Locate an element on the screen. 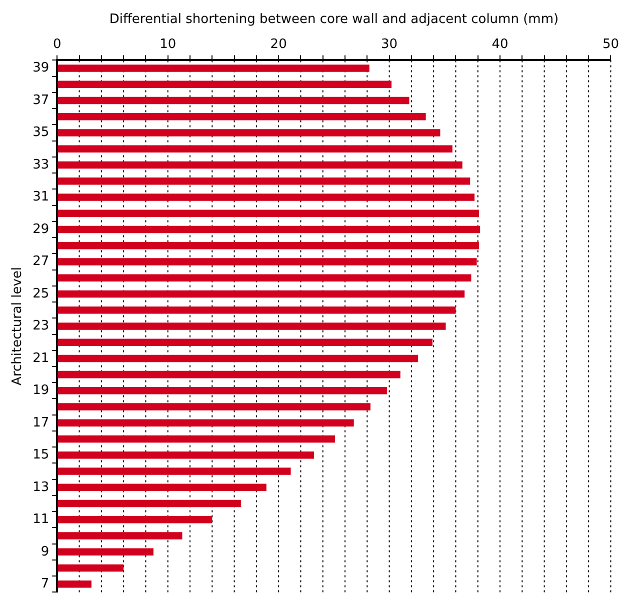 The width and height of the screenshot is (622, 603). y-tick-label: 39 is located at coordinates (41, 68).